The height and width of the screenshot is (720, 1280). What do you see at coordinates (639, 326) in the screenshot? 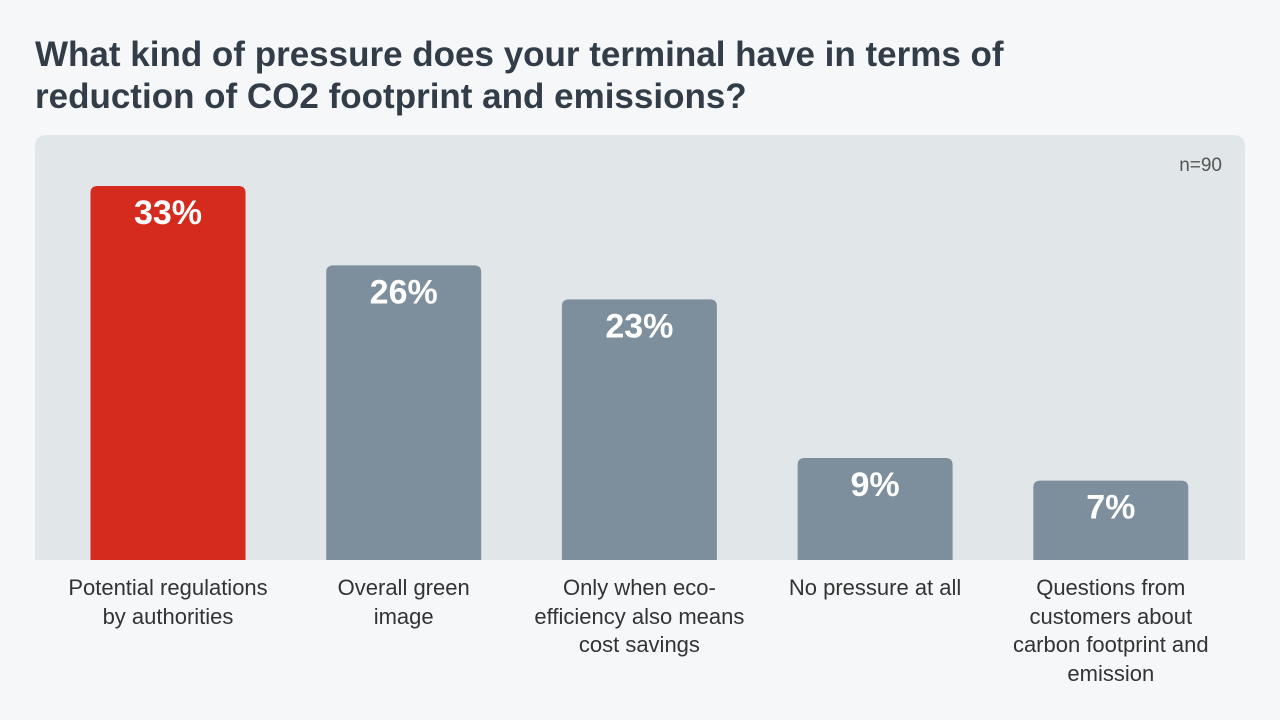
I see `value-label: 23%` at bounding box center [639, 326].